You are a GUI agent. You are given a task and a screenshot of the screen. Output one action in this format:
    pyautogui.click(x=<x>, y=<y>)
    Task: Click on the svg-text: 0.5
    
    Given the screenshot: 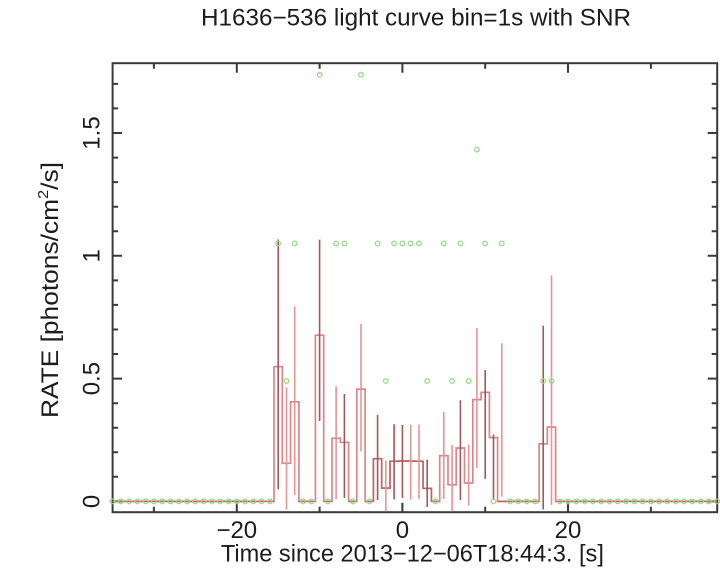 What is the action you would take?
    pyautogui.click(x=92, y=378)
    